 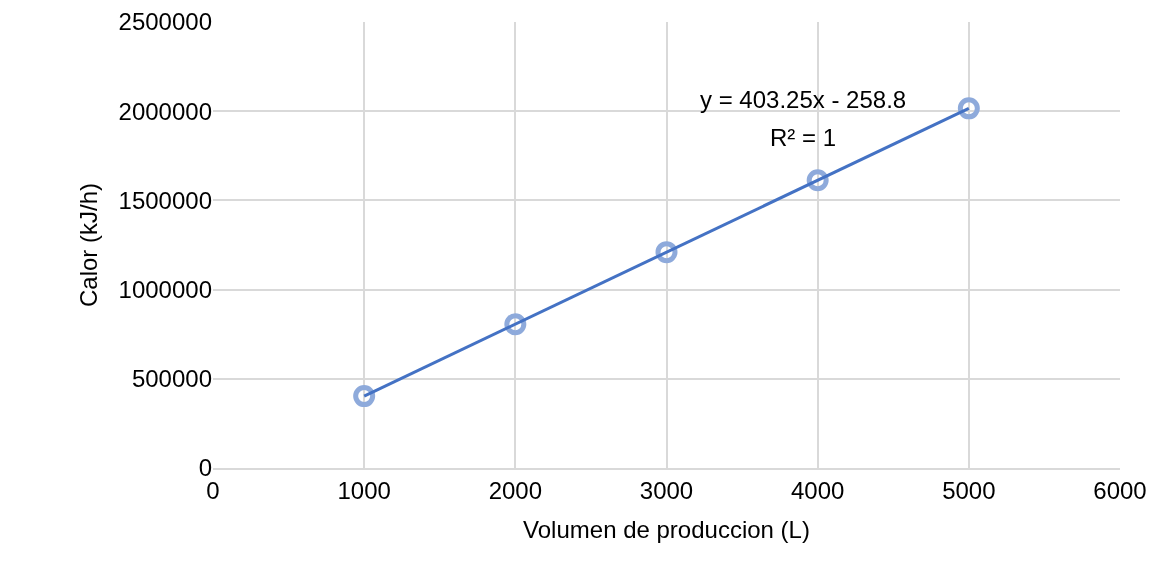 I want to click on x-axis-title: Volumen de produccion (L), so click(x=666, y=529).